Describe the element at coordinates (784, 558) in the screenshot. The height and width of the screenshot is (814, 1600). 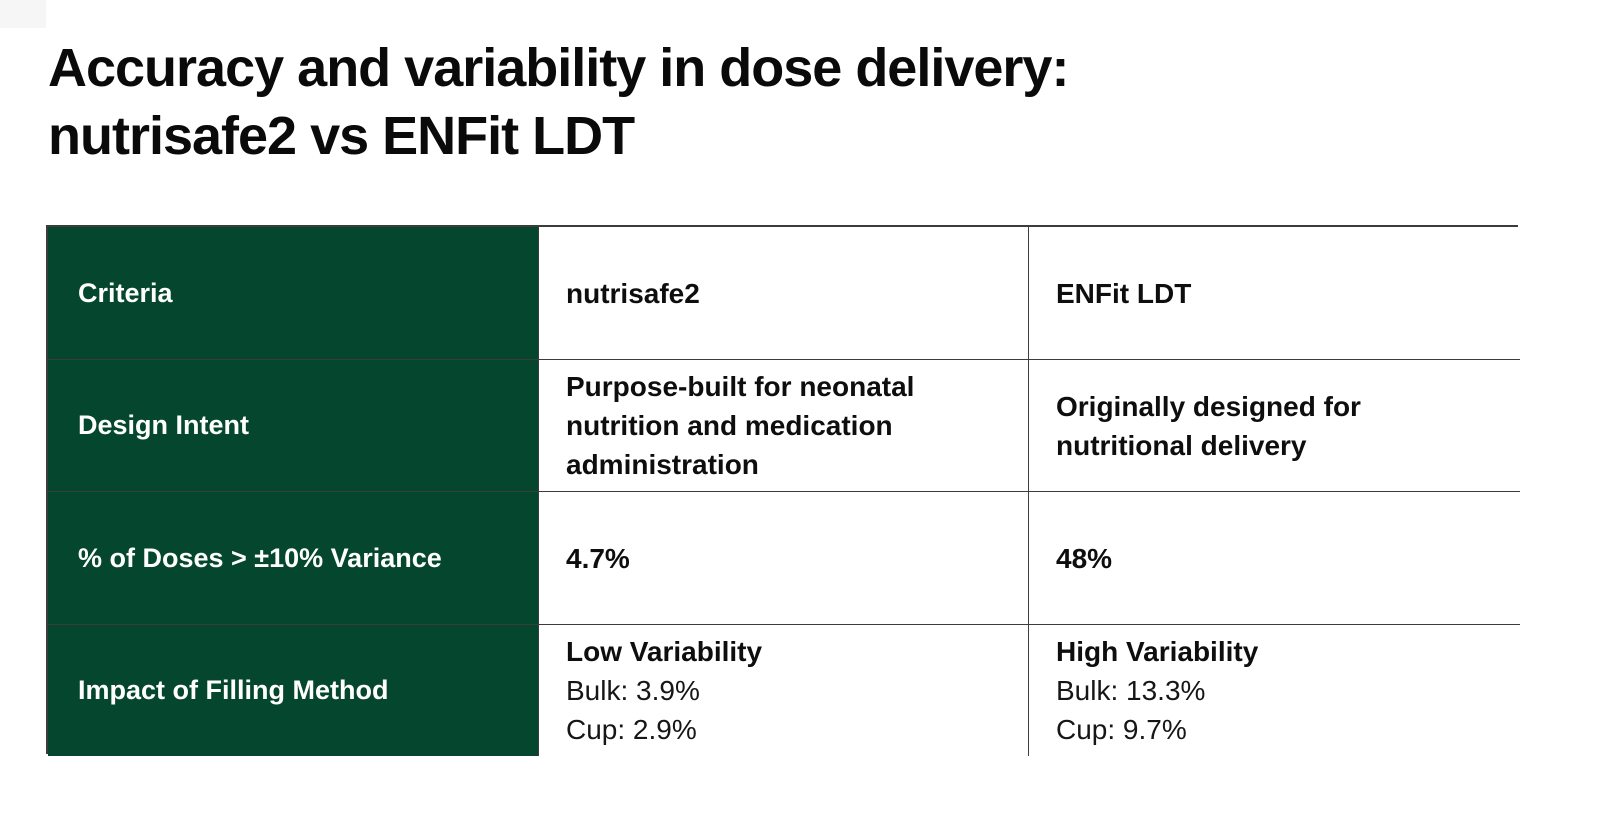
I see `row-variance-nutrisafe2-cell: 4.7%` at that location.